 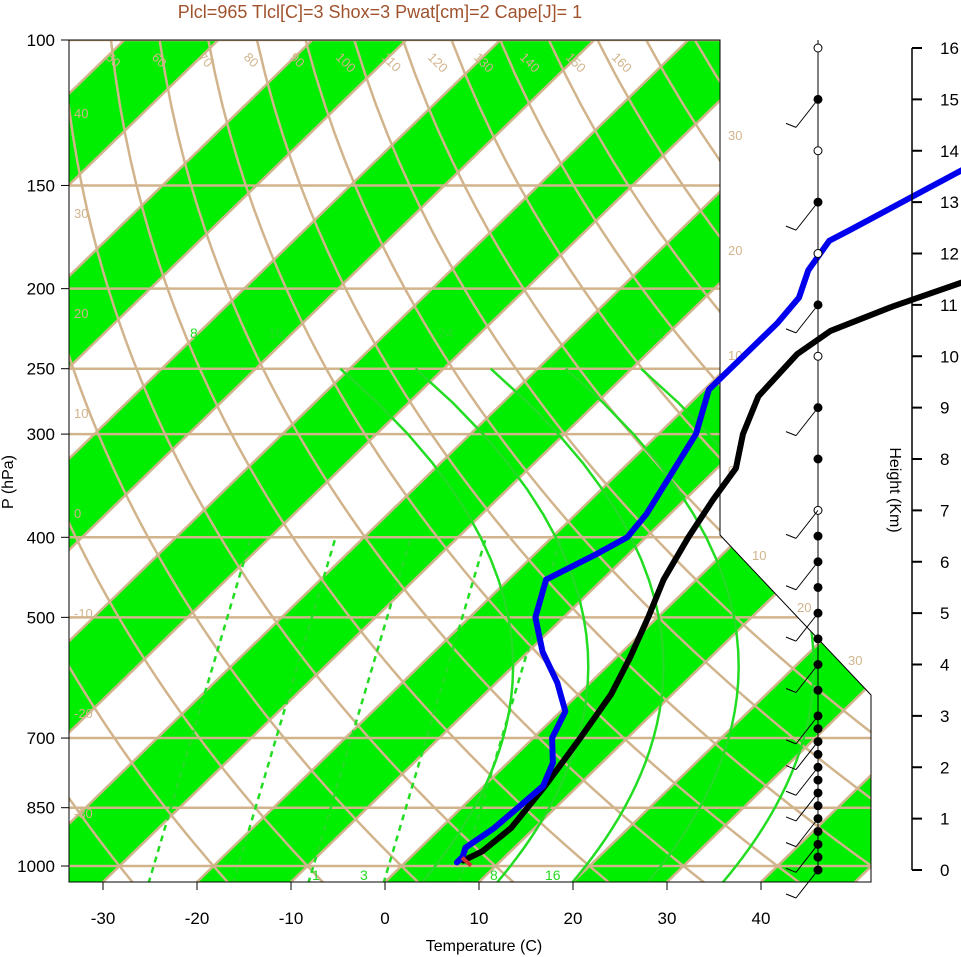 I want to click on height-tick-label: 15, so click(x=949, y=99).